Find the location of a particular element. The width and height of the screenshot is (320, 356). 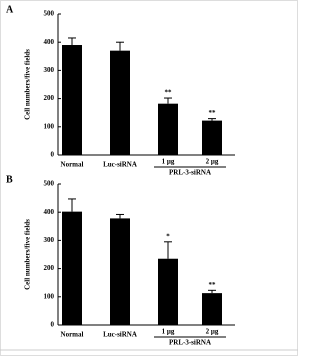

significance: * is located at coordinates (168, 236).